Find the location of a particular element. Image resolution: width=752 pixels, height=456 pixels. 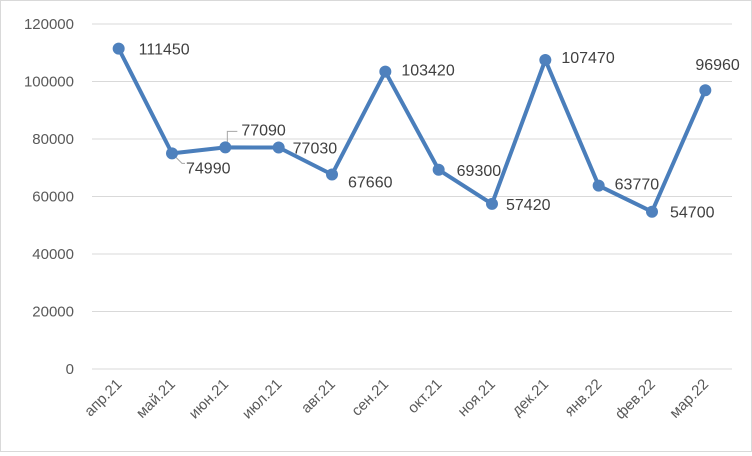

x-tick-label: апр.21 is located at coordinates (103, 398).